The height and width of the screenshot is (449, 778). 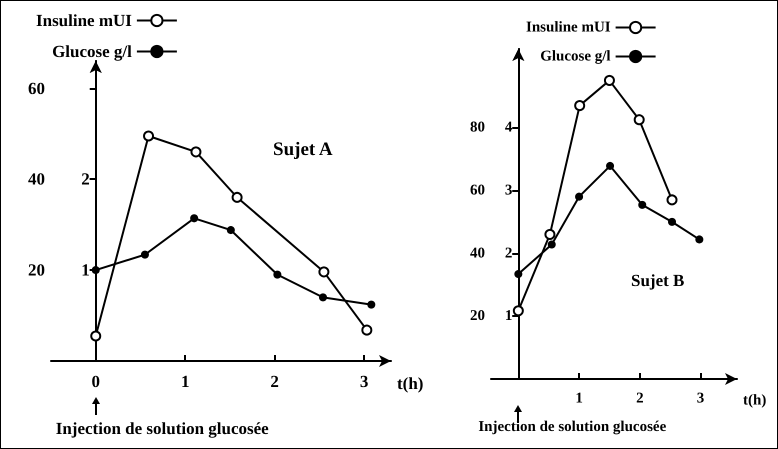 What do you see at coordinates (508, 128) in the screenshot?
I see `y2-tick-label: 4` at bounding box center [508, 128].